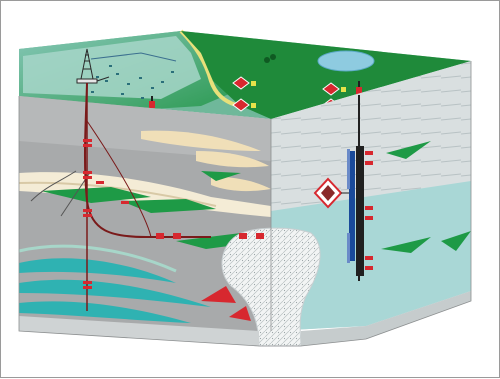 This screenshot has height=379, width=500. I want to click on sand-band, so click(145, 194).